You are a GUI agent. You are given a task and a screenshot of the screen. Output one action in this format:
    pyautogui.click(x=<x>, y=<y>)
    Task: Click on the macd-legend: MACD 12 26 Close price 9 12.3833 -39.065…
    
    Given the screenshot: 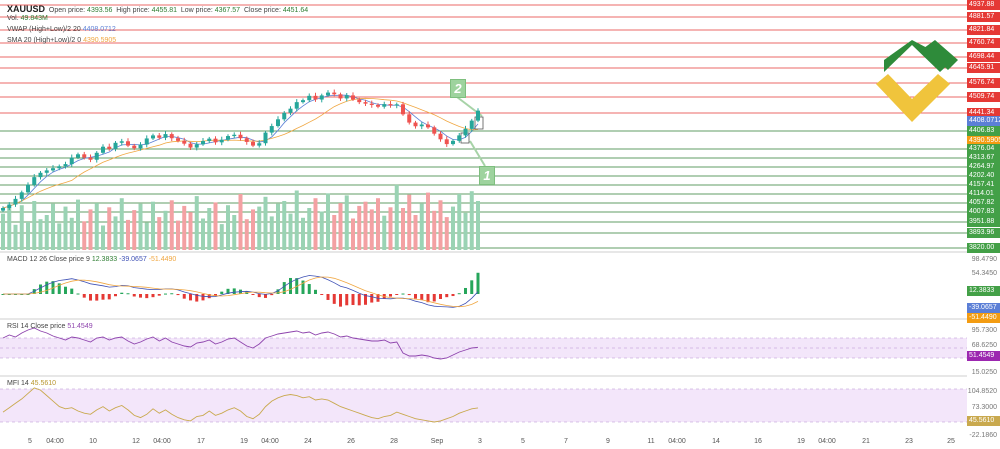 What is the action you would take?
    pyautogui.click(x=91, y=259)
    